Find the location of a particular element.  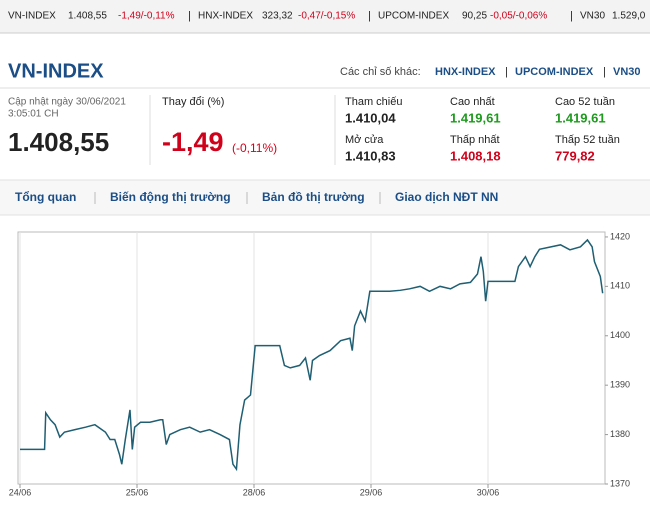

updated: Cập nhật ngày 30/06/2021 is located at coordinates (67, 102).